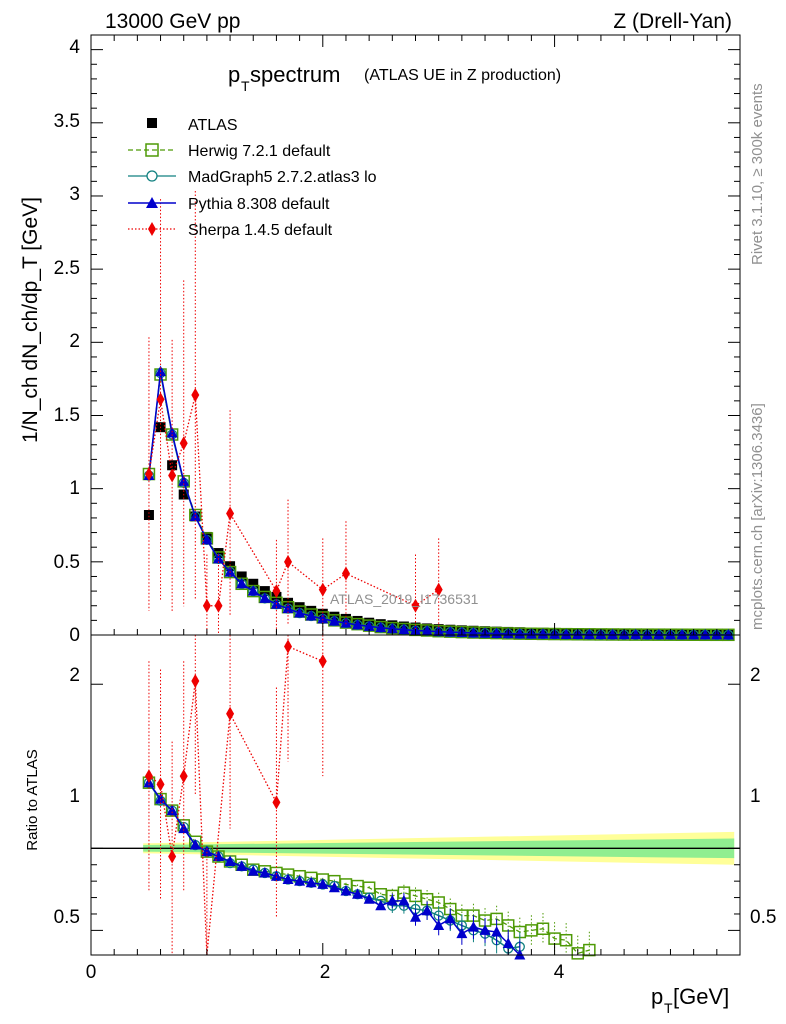 Image resolution: width=786 pixels, height=1024 pixels. What do you see at coordinates (294, 500) in the screenshot?
I see `series-line-sherpa` at bounding box center [294, 500].